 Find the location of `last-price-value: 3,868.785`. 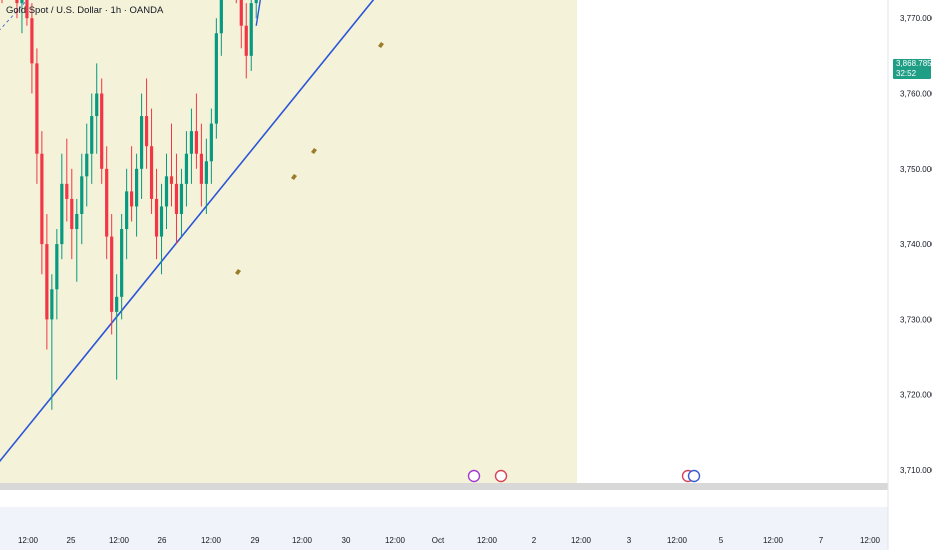

last-price-value: 3,868.785 is located at coordinates (914, 63).